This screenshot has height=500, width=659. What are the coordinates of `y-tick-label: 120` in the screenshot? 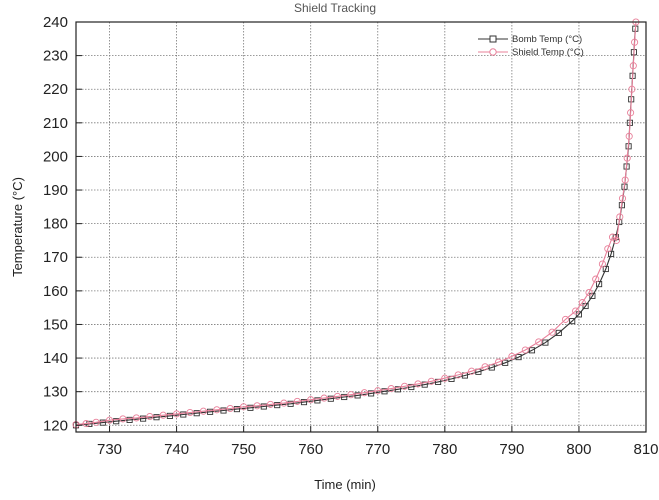 It's located at (55, 425).